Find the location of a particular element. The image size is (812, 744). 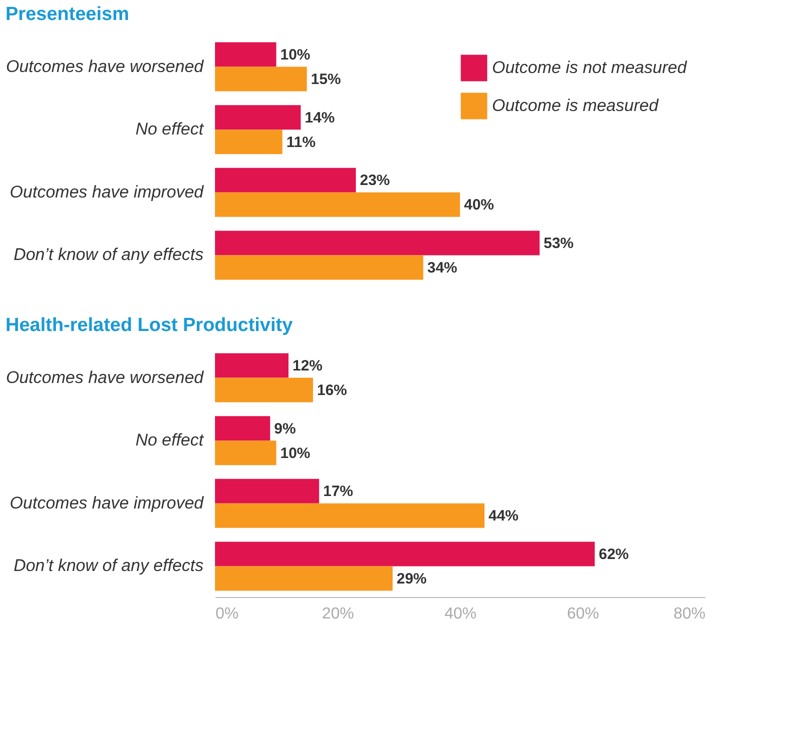

x-tick-label: 80% is located at coordinates (689, 614).